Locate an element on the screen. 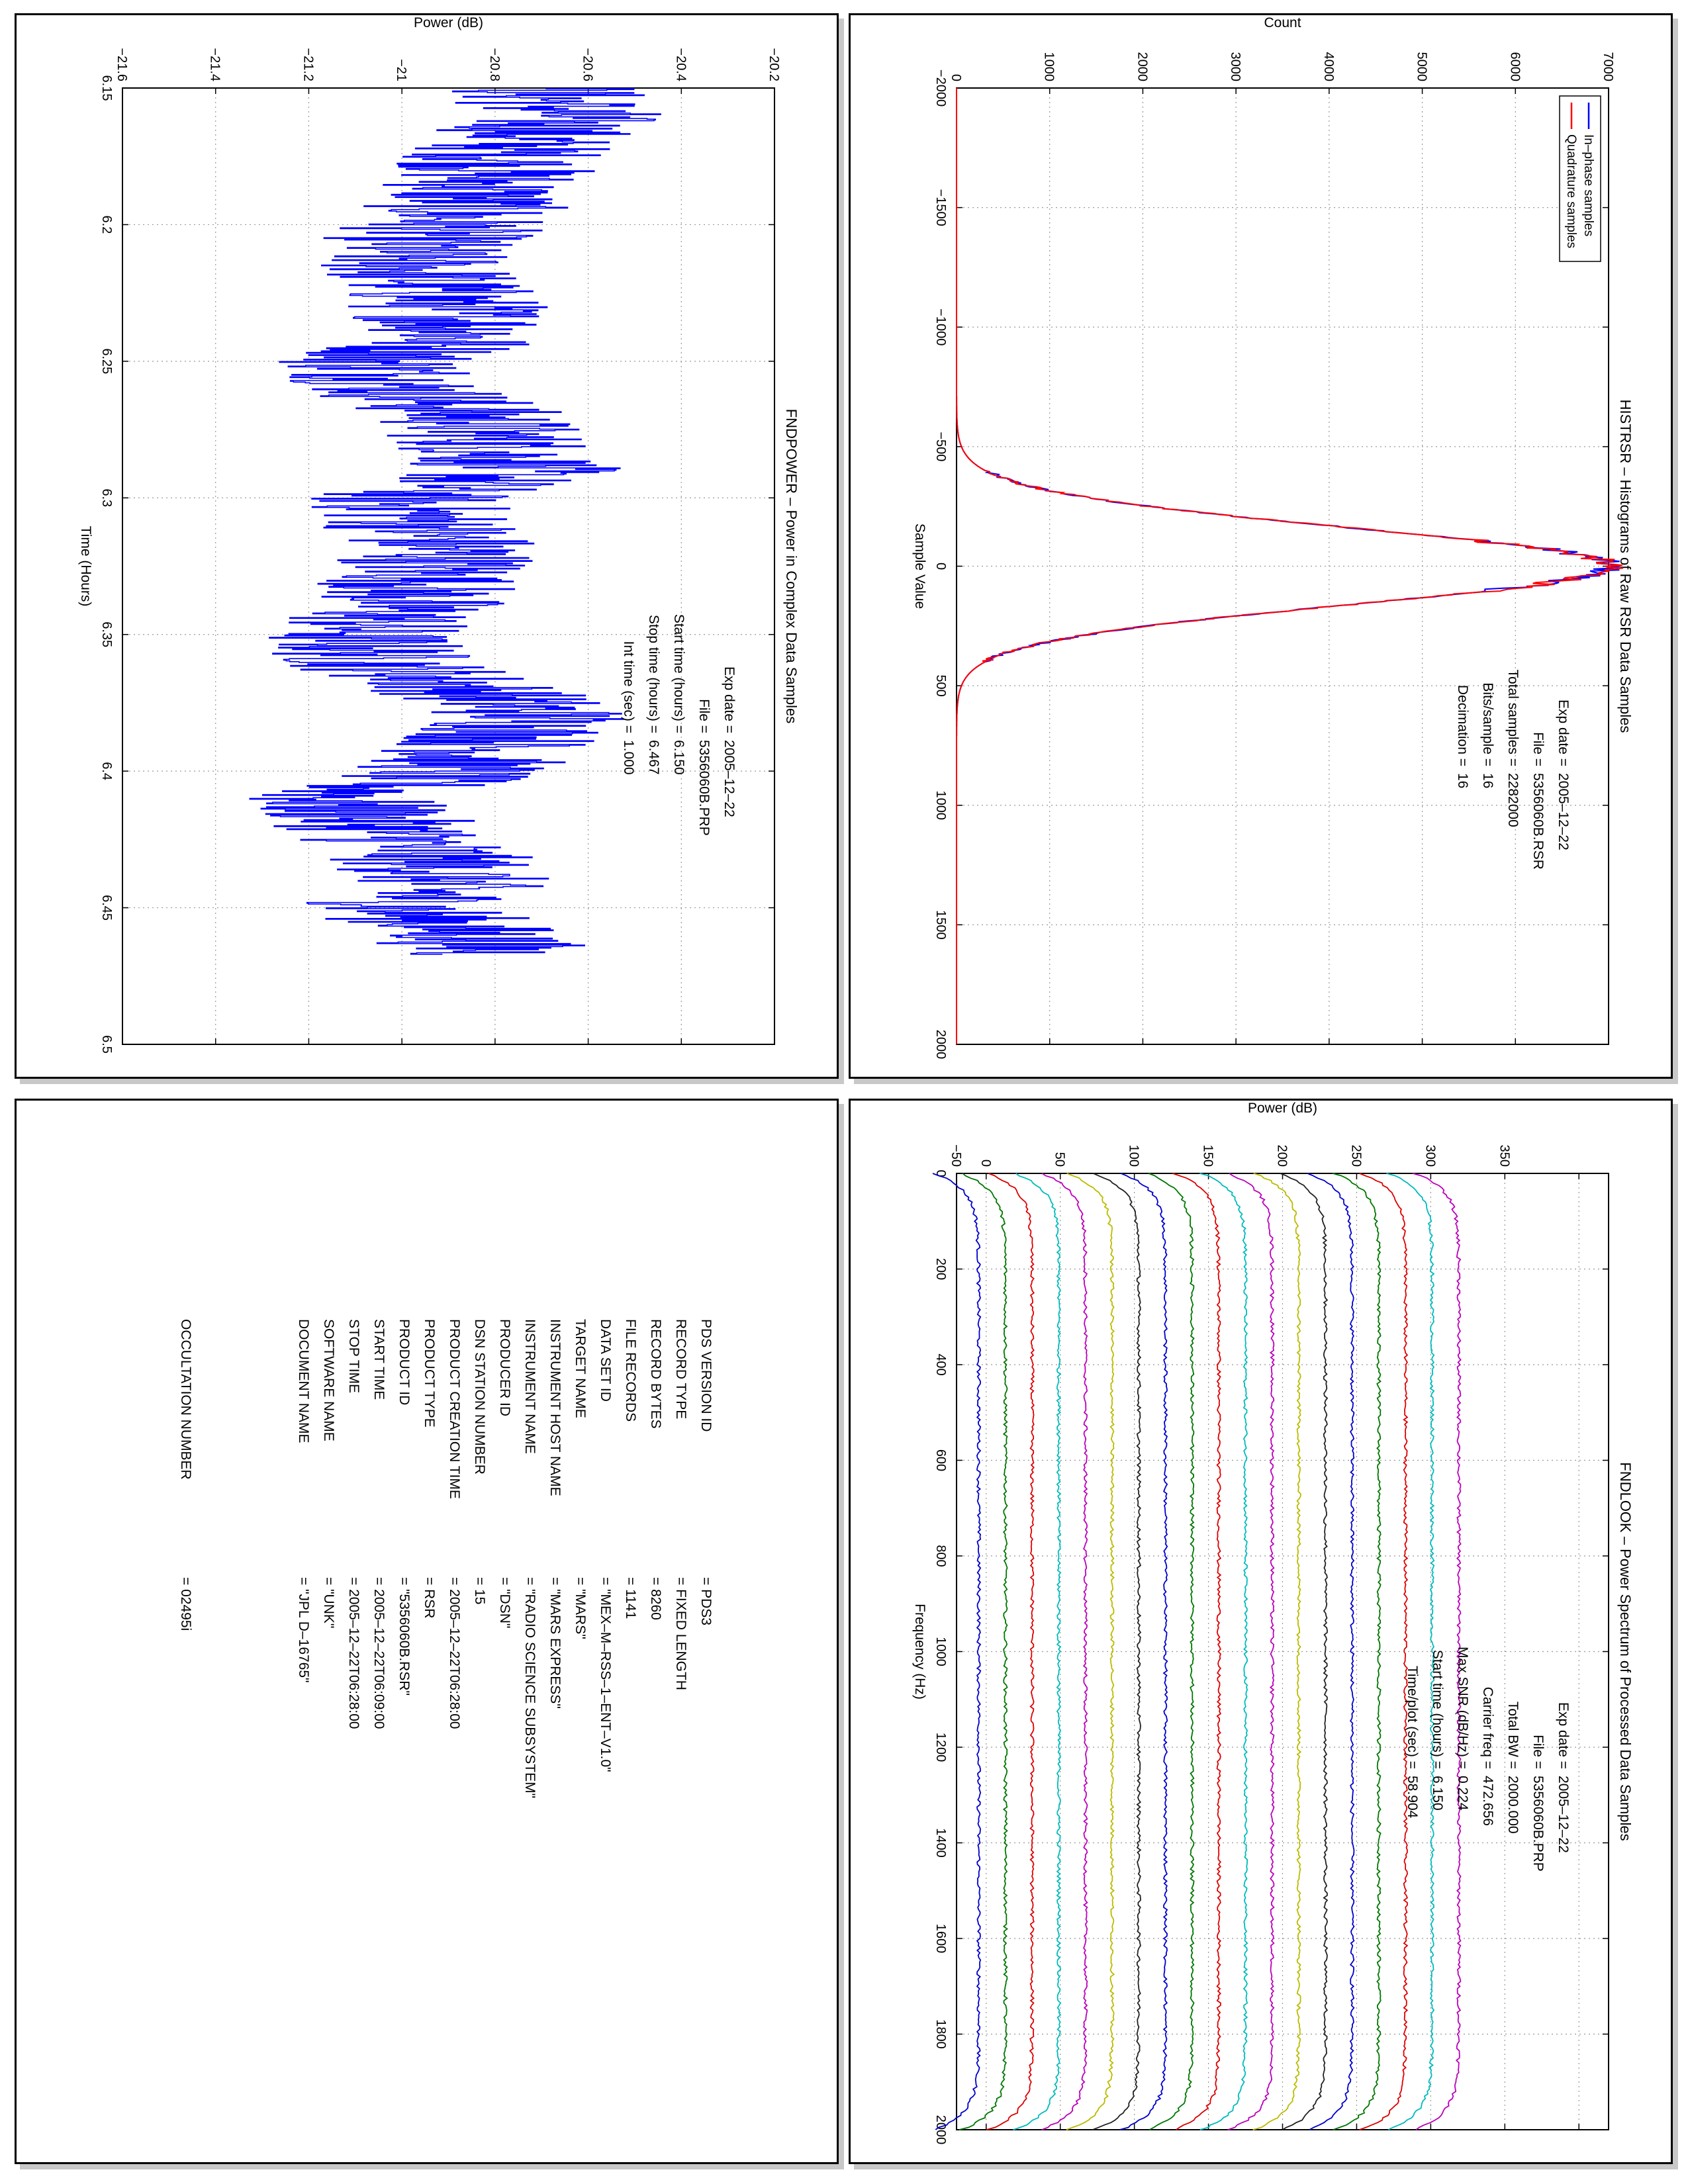  label-key: INSTRUMENT HOST NAME is located at coordinates (555, 1407).